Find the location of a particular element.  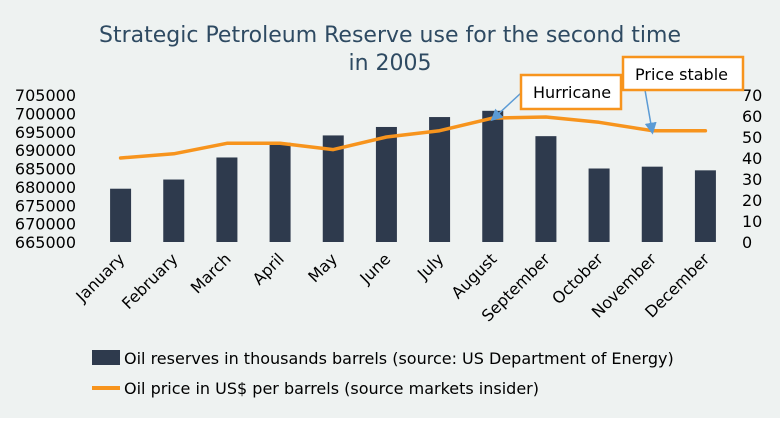

annotation-label: Hurricane is located at coordinates (572, 92).